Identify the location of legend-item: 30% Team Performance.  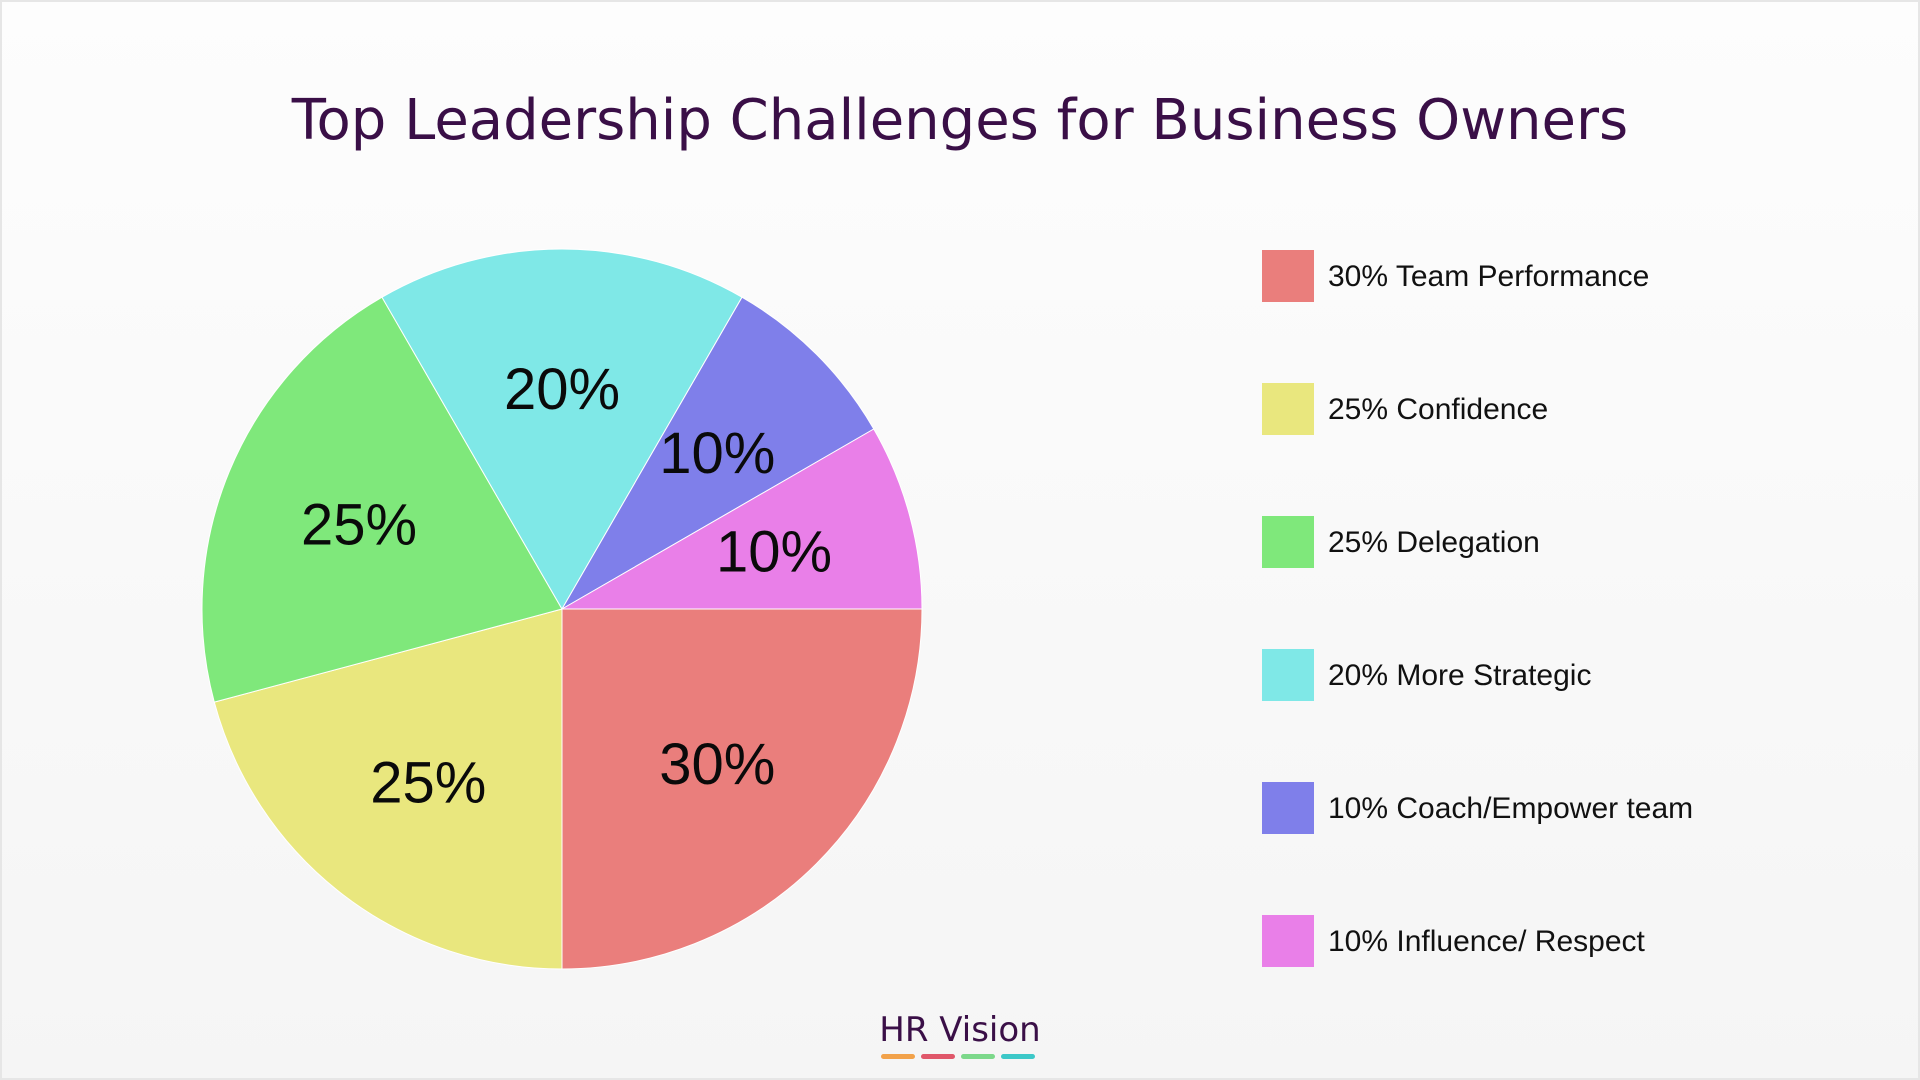
(1522, 276).